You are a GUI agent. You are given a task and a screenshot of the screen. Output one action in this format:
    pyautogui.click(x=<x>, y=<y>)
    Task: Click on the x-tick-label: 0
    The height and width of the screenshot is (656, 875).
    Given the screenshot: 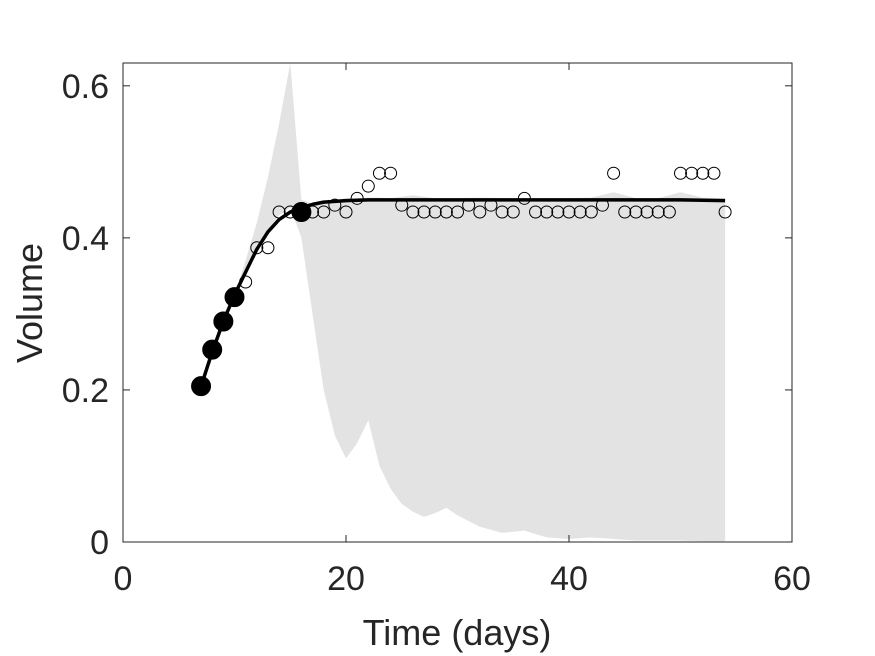 What is the action you would take?
    pyautogui.click(x=123, y=579)
    